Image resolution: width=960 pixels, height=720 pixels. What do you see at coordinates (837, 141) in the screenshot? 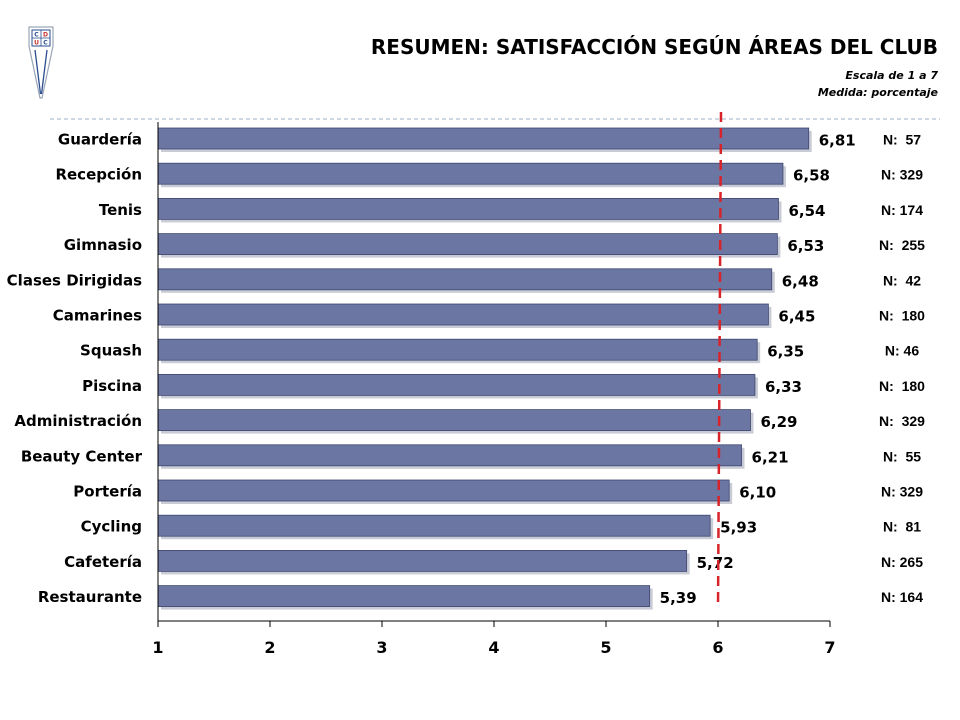
I see `value-label: 6,81` at bounding box center [837, 141].